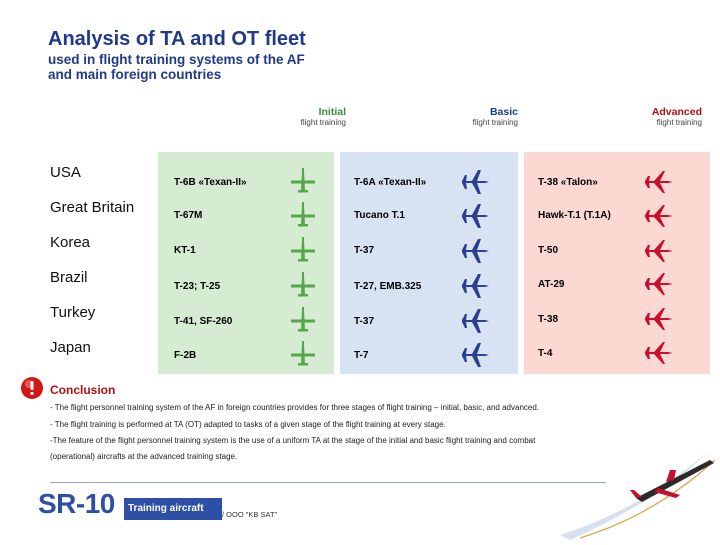 The width and height of the screenshot is (720, 545). What do you see at coordinates (323, 122) in the screenshot?
I see `stage-initial-sub: flight training` at bounding box center [323, 122].